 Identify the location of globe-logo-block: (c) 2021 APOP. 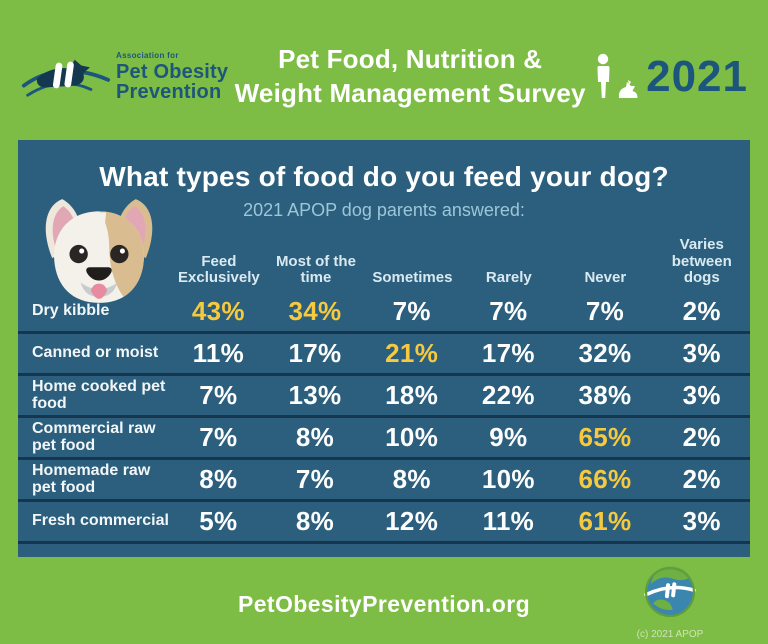
(670, 600).